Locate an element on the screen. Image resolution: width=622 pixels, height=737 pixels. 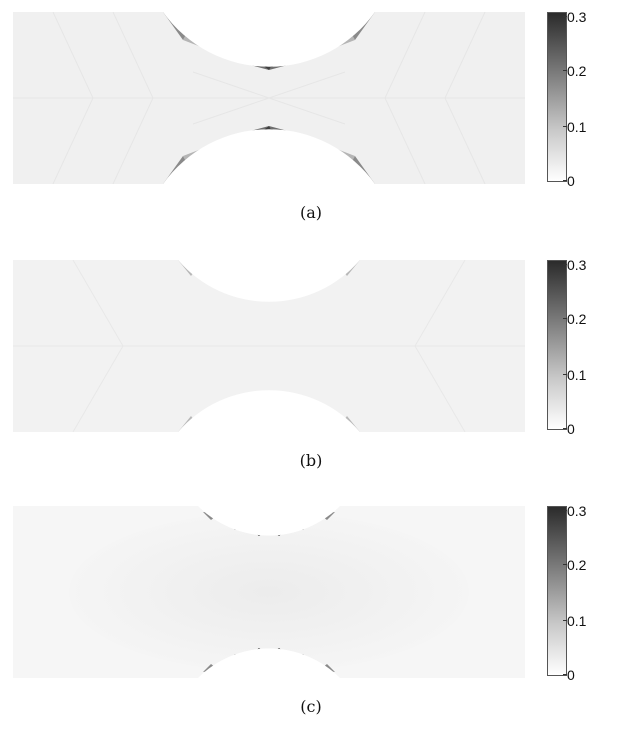
colorbar-a-tick-min: 0 is located at coordinates (571, 181).